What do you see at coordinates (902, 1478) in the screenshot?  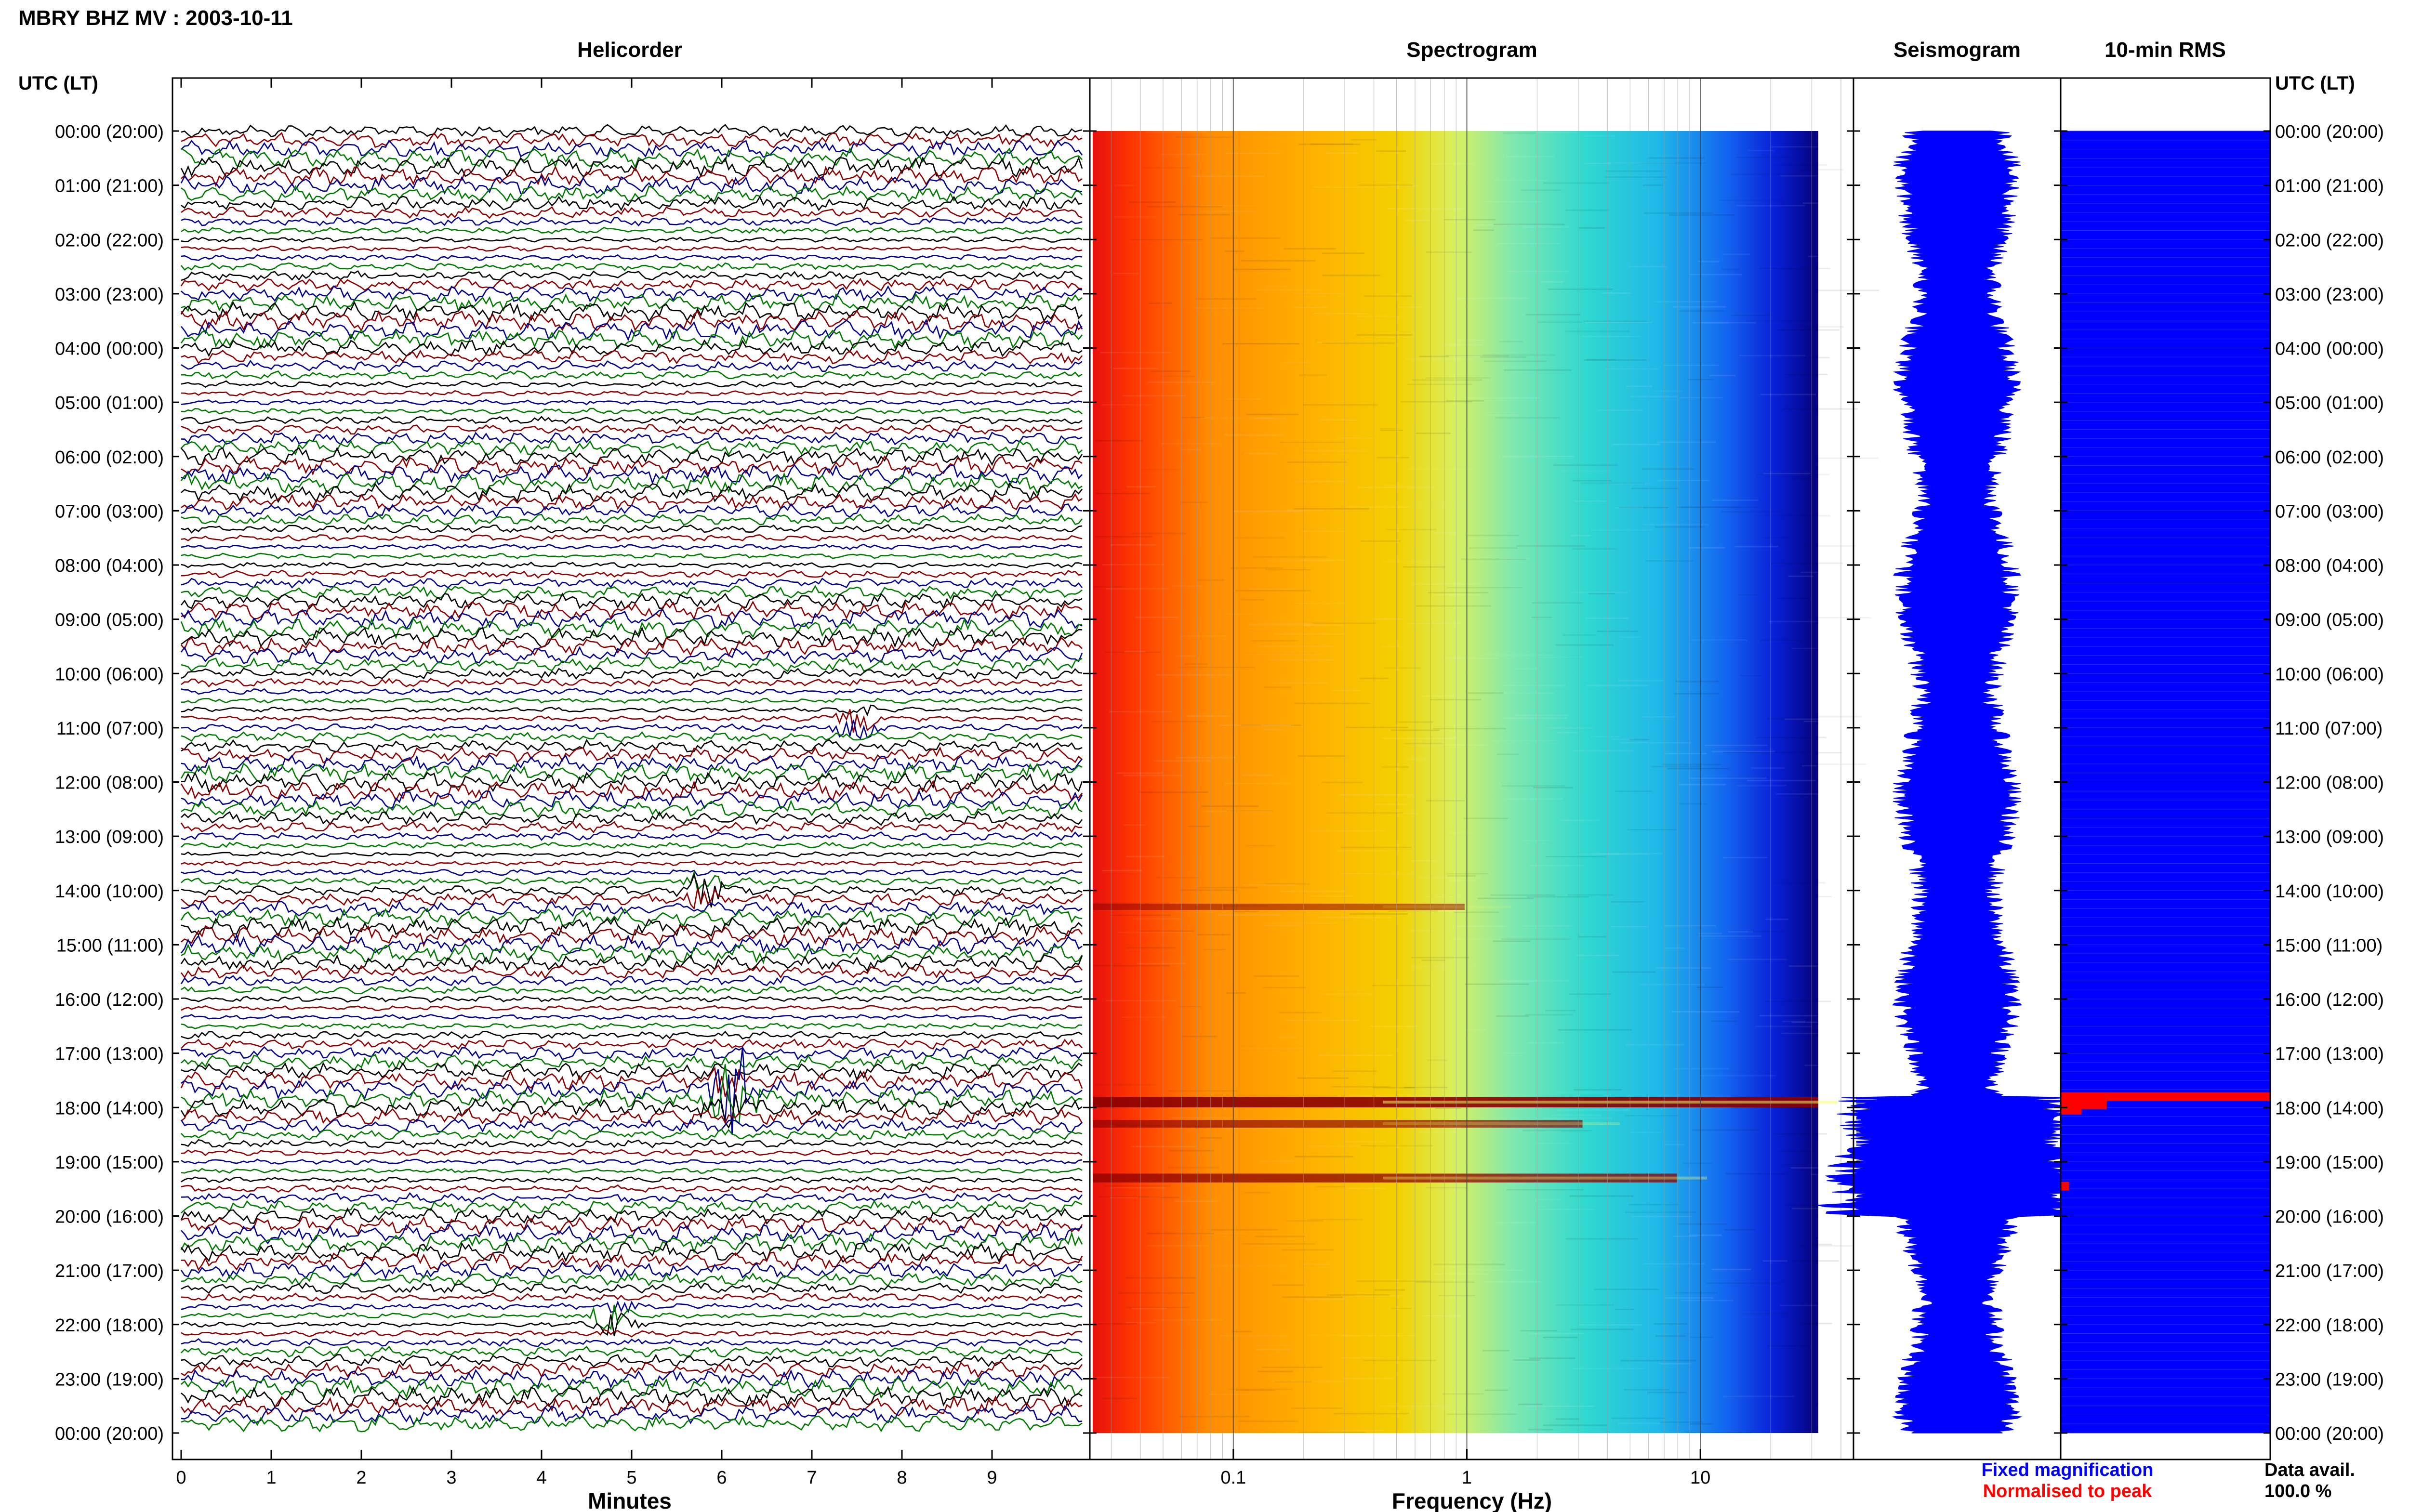 I see `helicorder-x-tick-label: 8` at bounding box center [902, 1478].